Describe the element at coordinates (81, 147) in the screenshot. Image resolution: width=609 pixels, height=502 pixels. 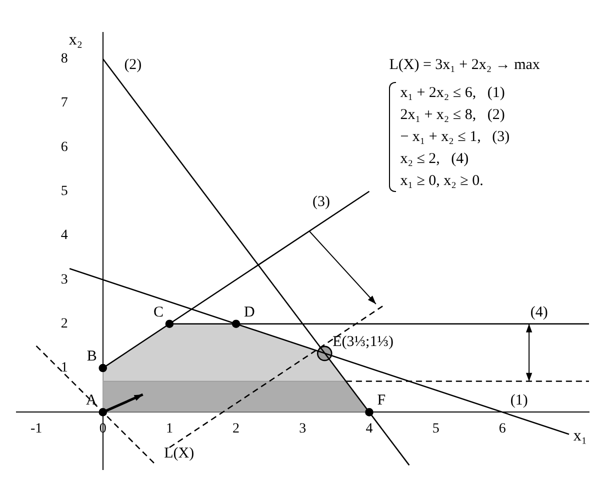
I see `y-tick-label: 6` at that location.